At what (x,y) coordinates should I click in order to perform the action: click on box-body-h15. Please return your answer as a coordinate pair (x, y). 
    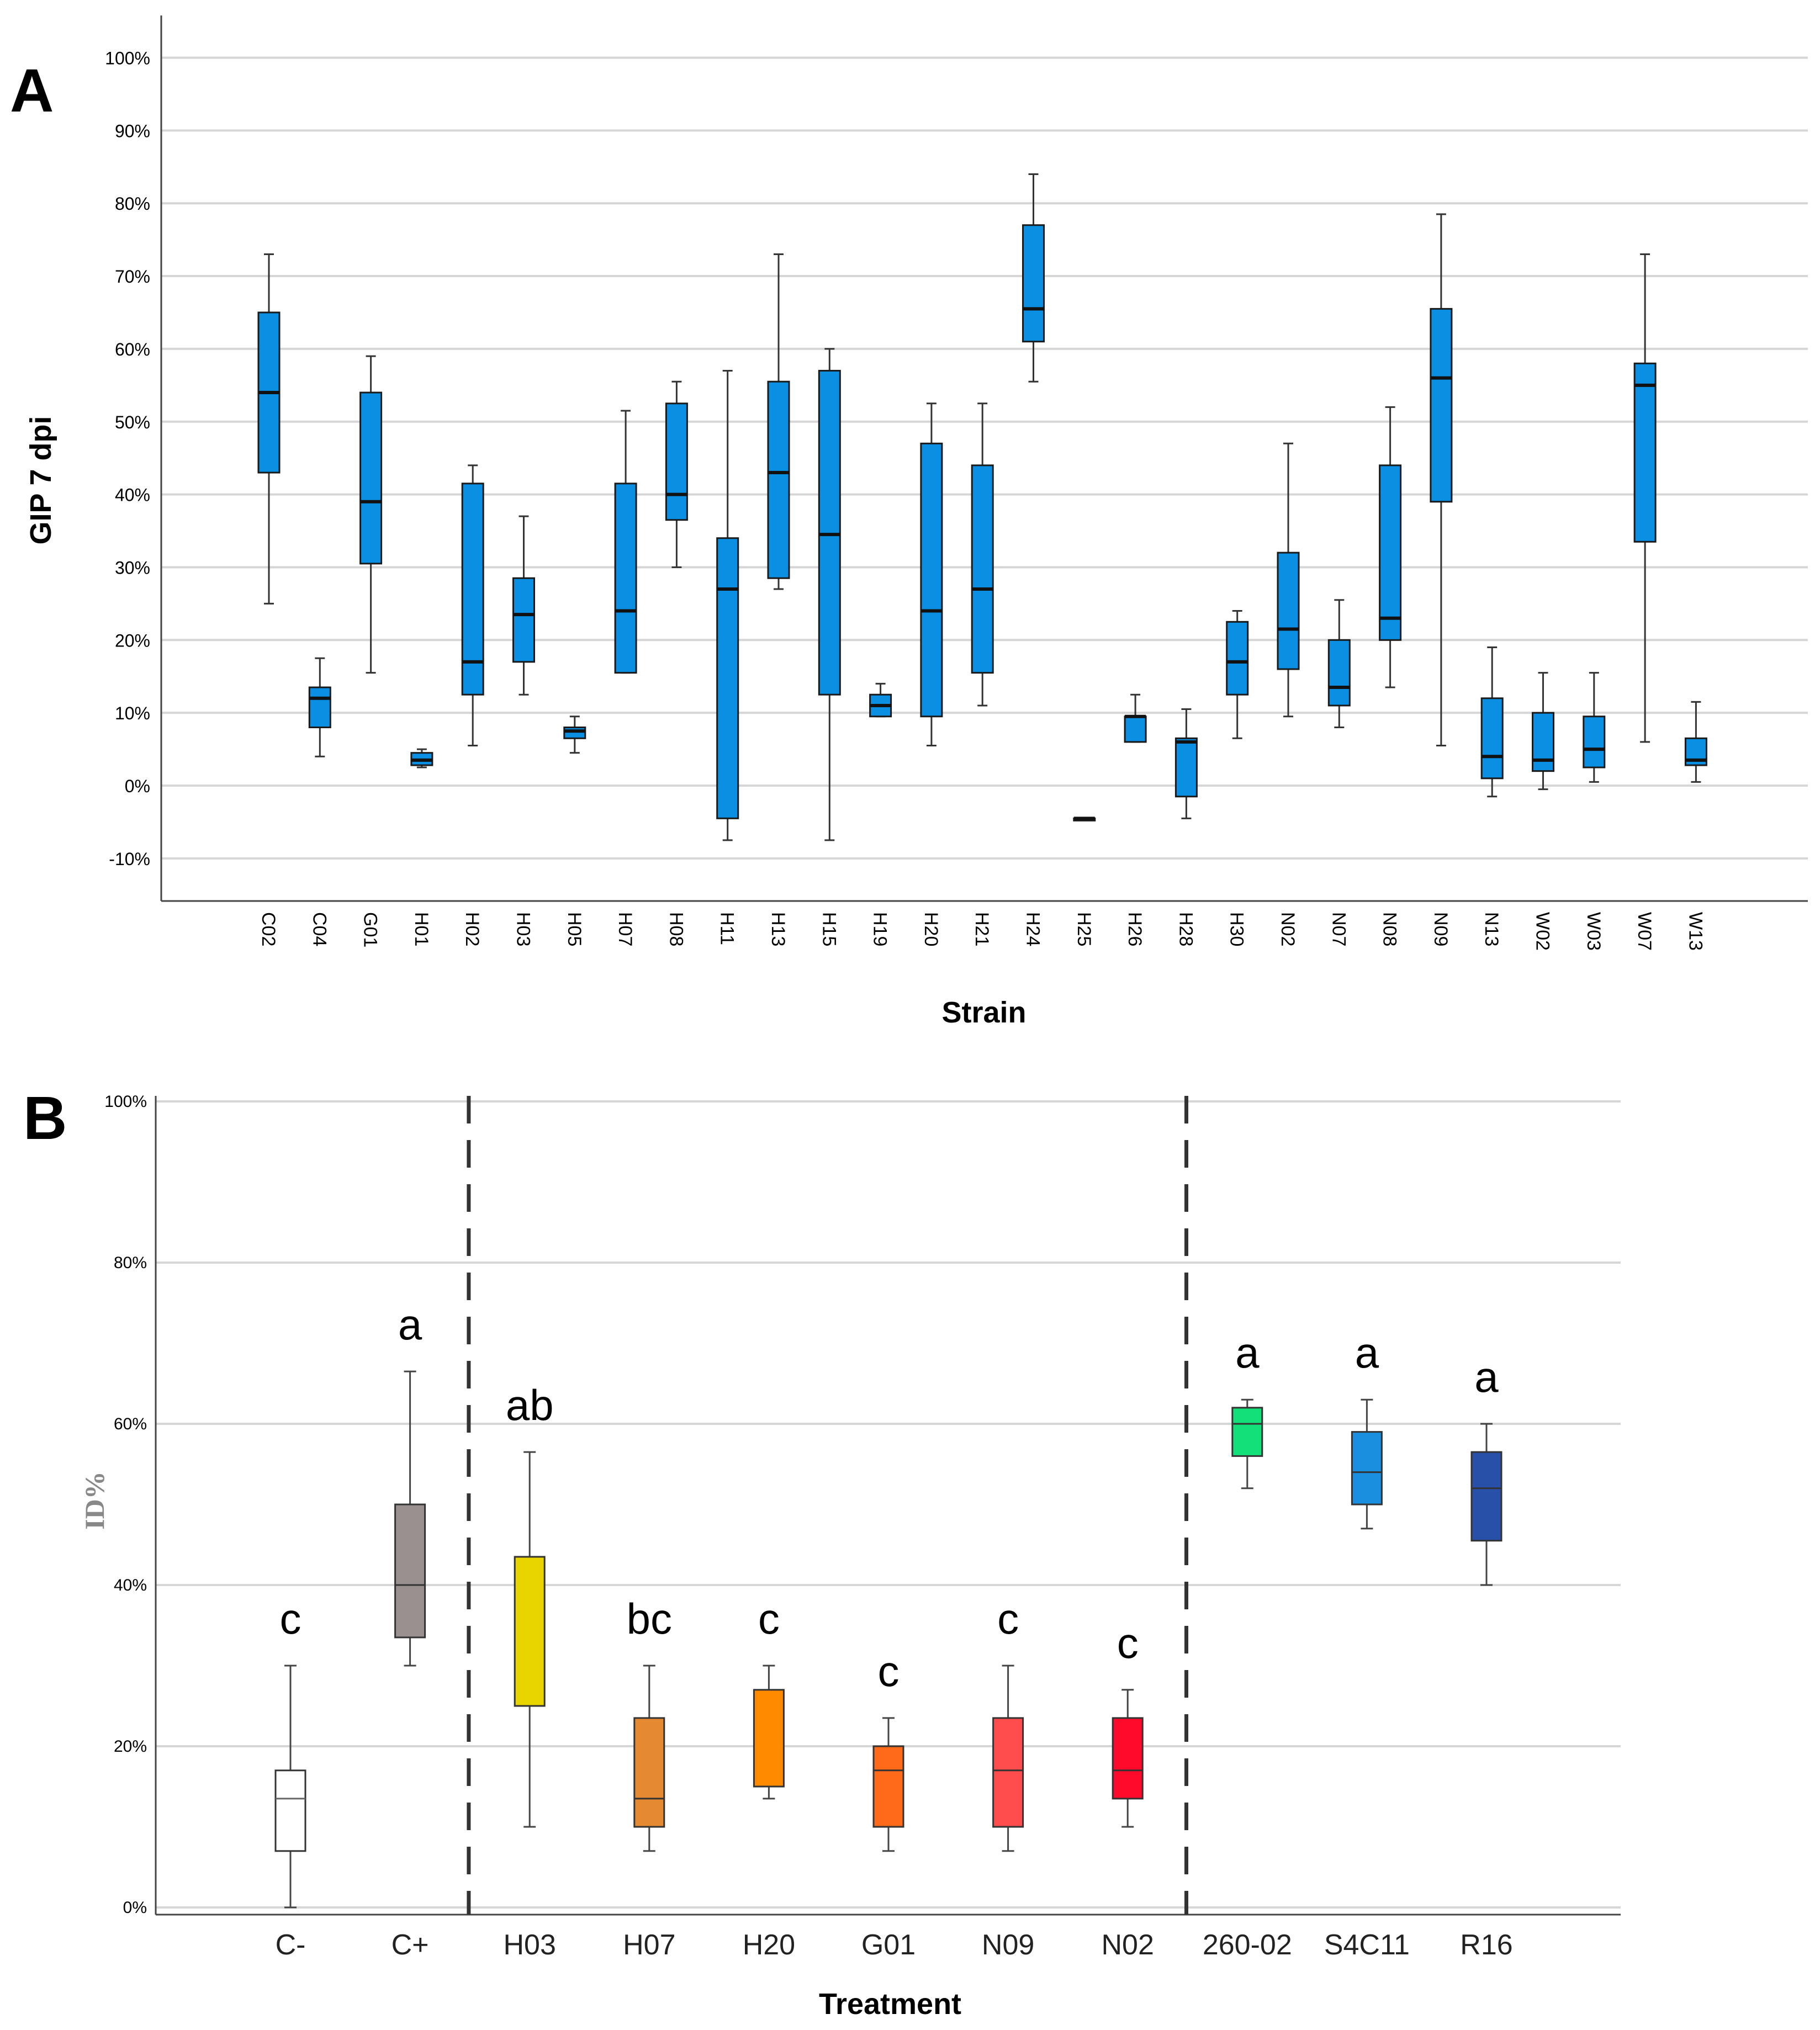
    Looking at the image, I should click on (830, 532).